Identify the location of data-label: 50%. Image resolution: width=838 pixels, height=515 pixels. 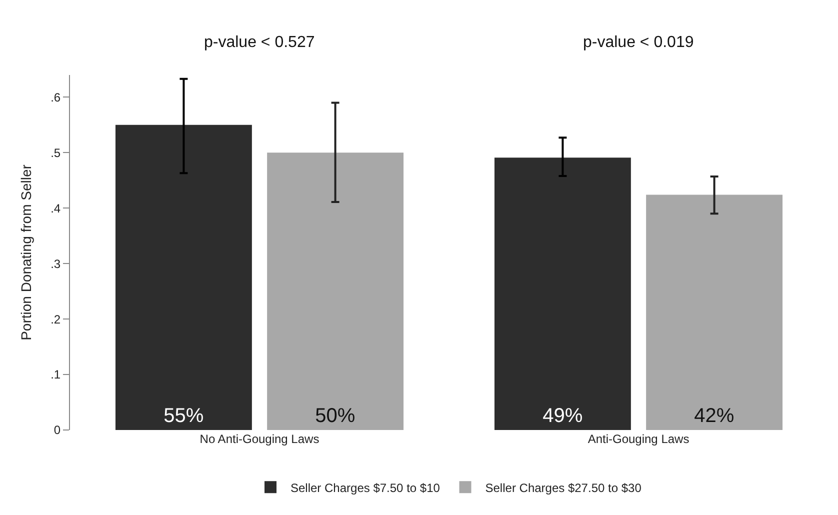
(335, 416).